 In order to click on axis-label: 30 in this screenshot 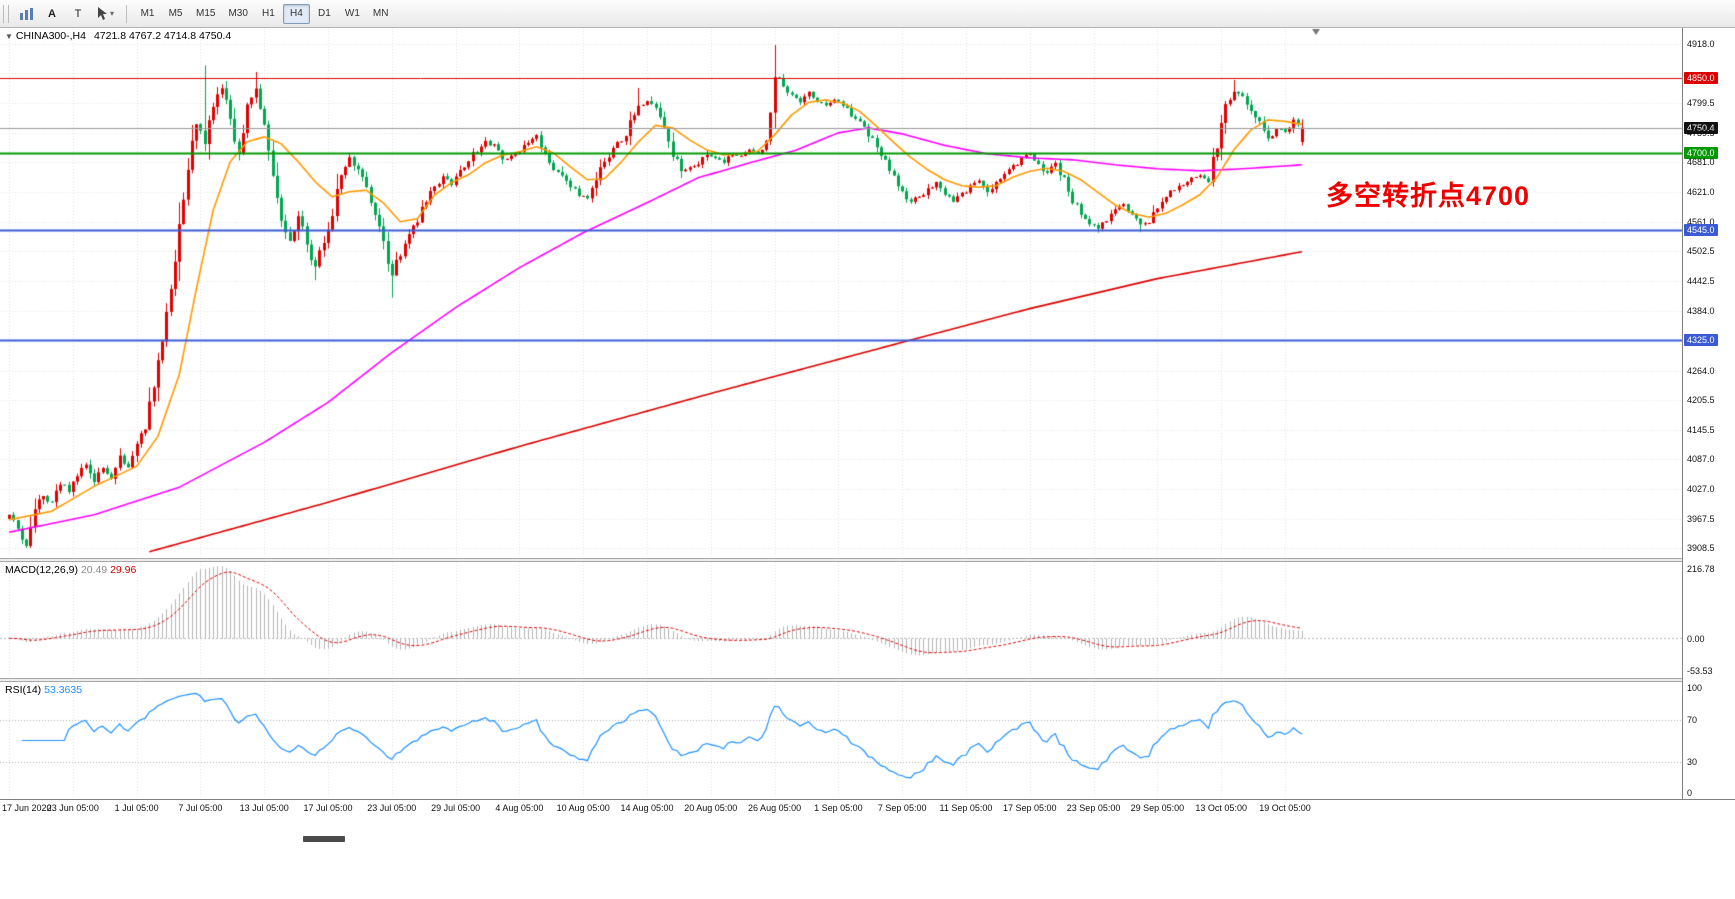, I will do `click(1692, 762)`.